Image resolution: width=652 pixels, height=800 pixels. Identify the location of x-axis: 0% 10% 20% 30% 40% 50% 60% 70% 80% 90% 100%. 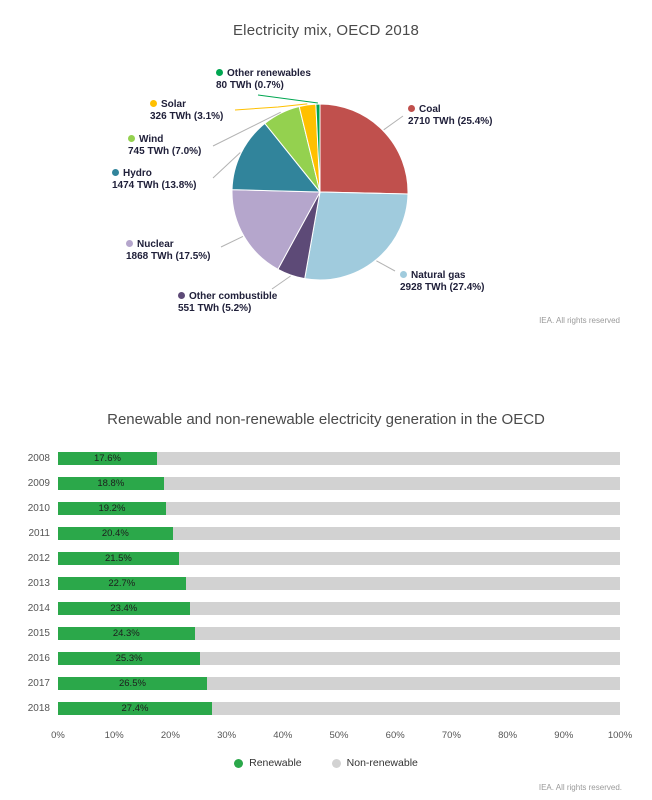
(341, 736).